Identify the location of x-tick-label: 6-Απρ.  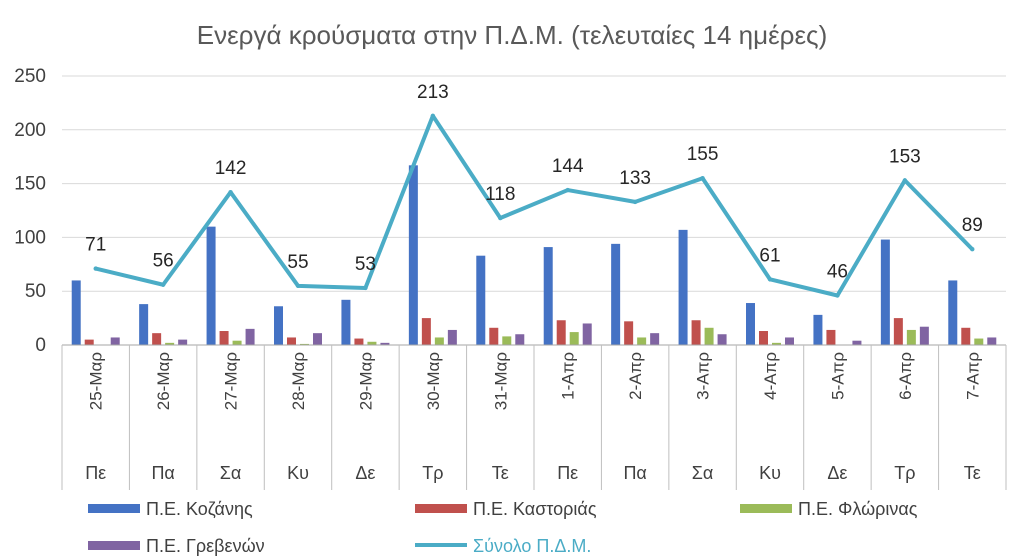
(905, 376).